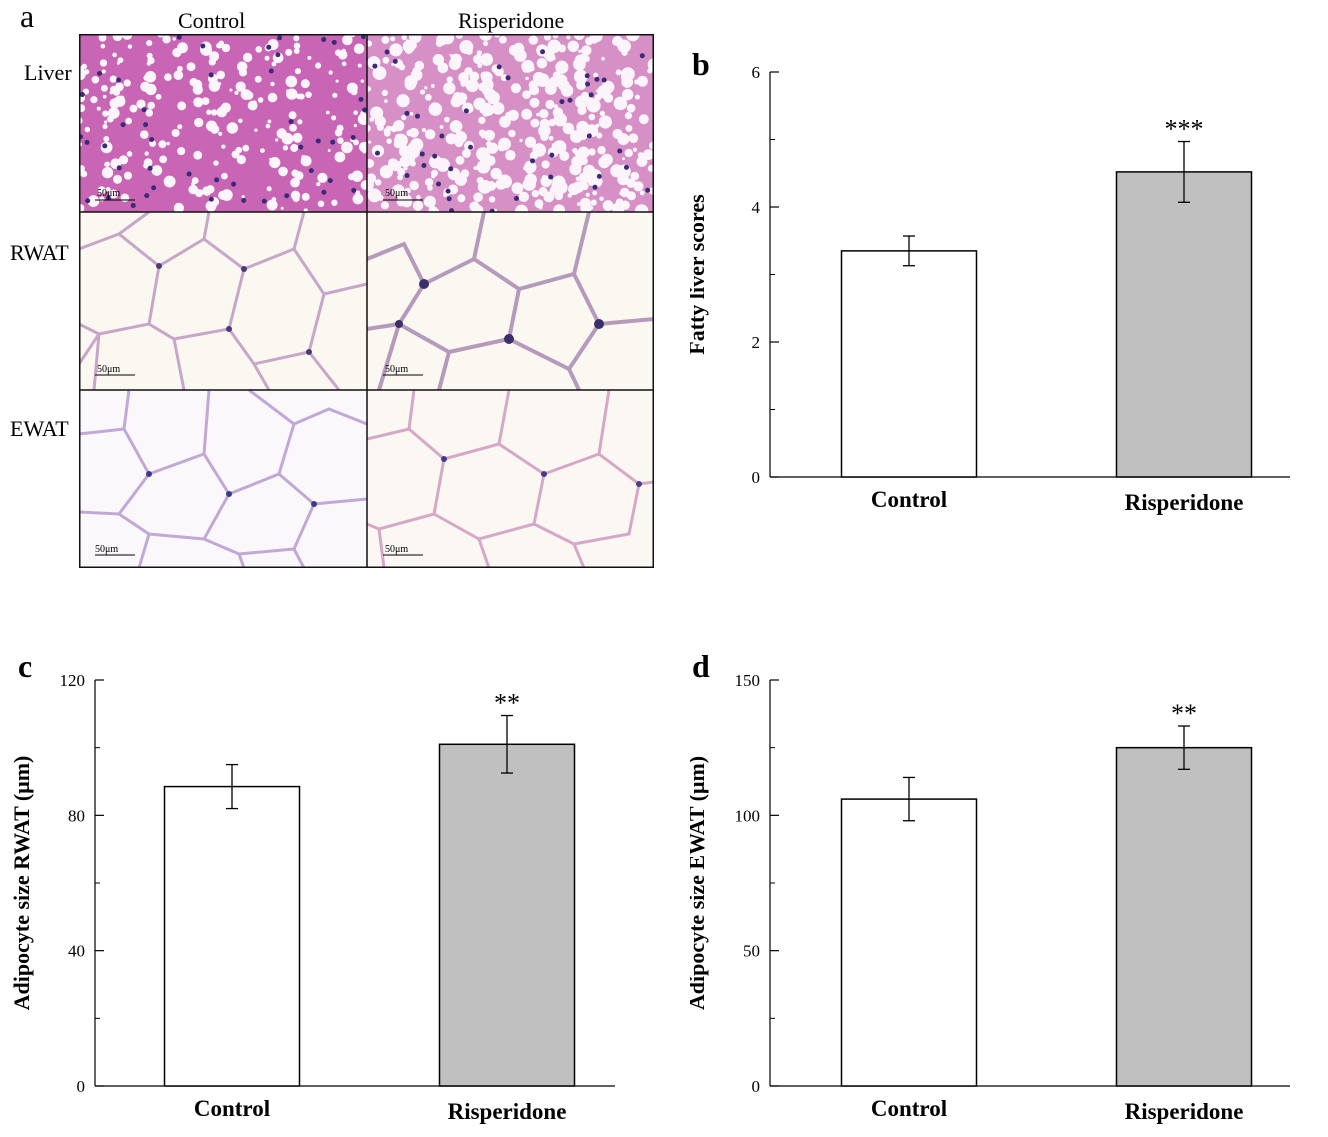 This screenshot has width=1328, height=1137. Describe the element at coordinates (108, 369) in the screenshot. I see `scale-bar-label-rwat-control: 50μm` at that location.